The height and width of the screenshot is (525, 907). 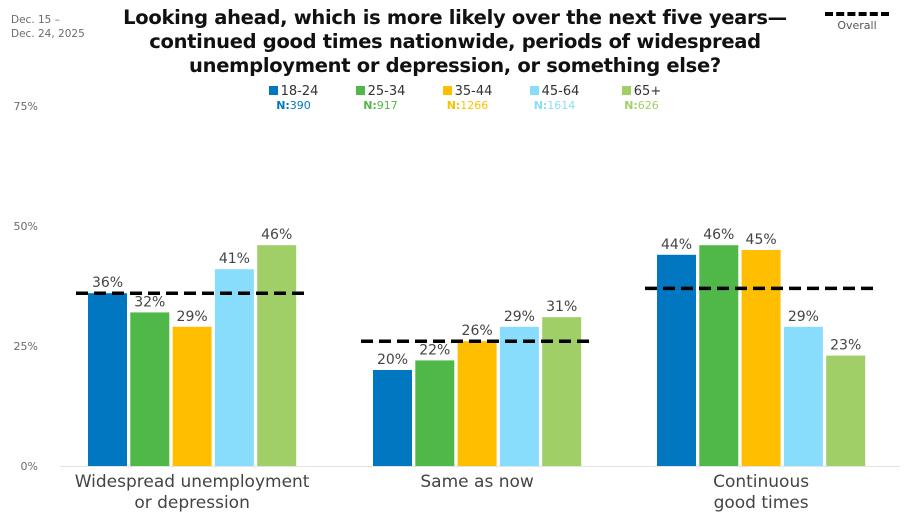 What do you see at coordinates (676, 245) in the screenshot?
I see `data-label: 44%` at bounding box center [676, 245].